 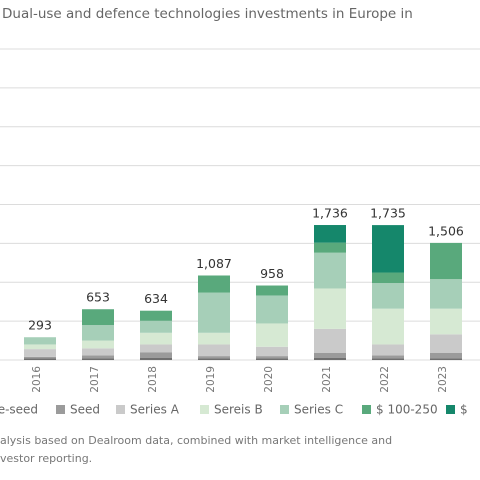 I want to click on legend-label: $ 100-250, so click(x=407, y=410).